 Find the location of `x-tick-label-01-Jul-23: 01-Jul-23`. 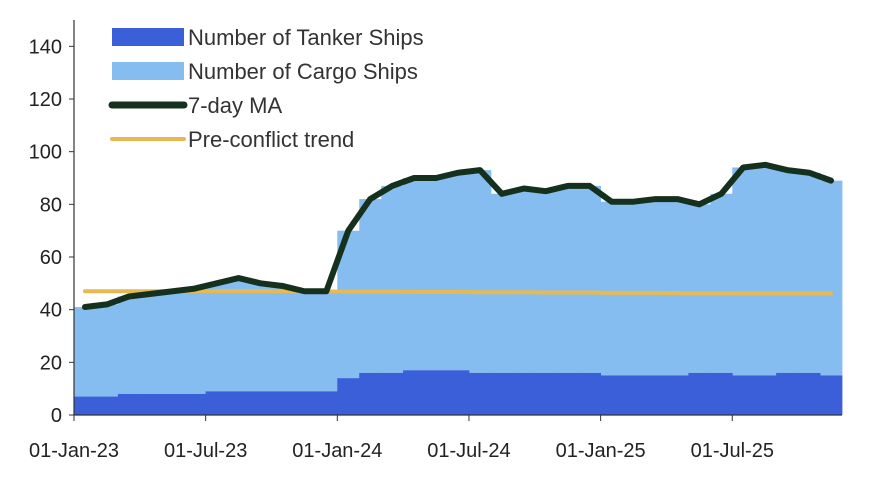

x-tick-label-01-Jul-23: 01-Jul-23 is located at coordinates (205, 451).